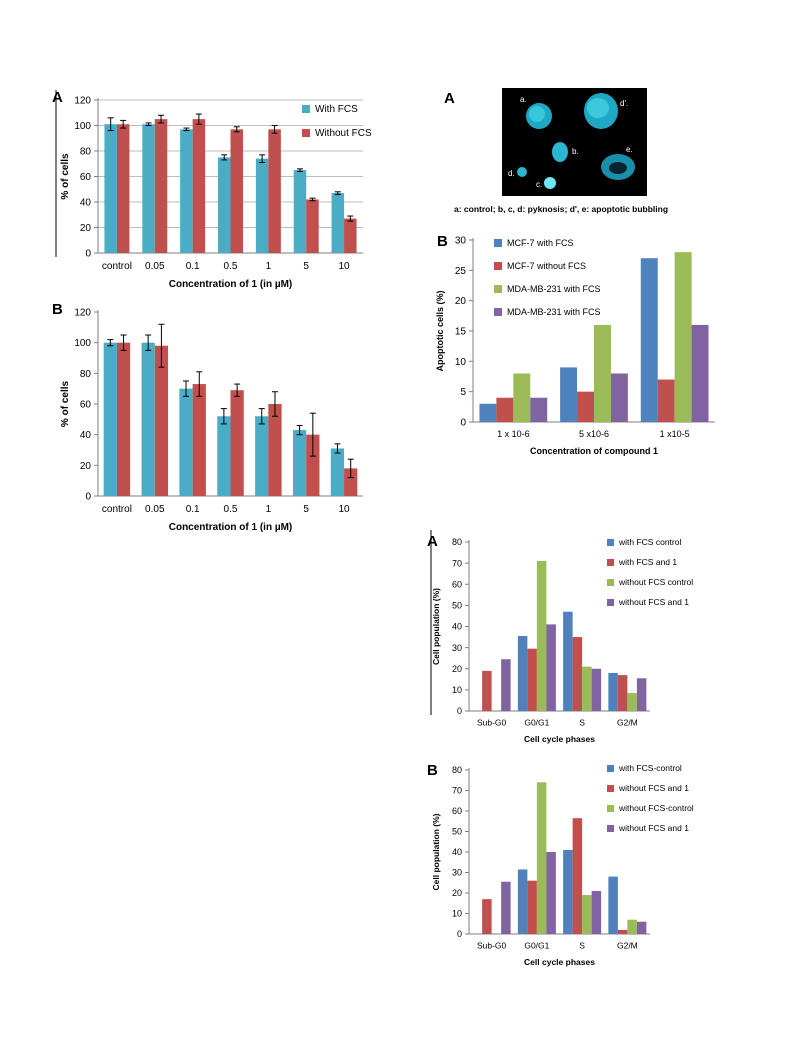 The height and width of the screenshot is (1057, 793). Describe the element at coordinates (432, 770) in the screenshot. I see `cellcycle-B-panel-letter: B` at that location.